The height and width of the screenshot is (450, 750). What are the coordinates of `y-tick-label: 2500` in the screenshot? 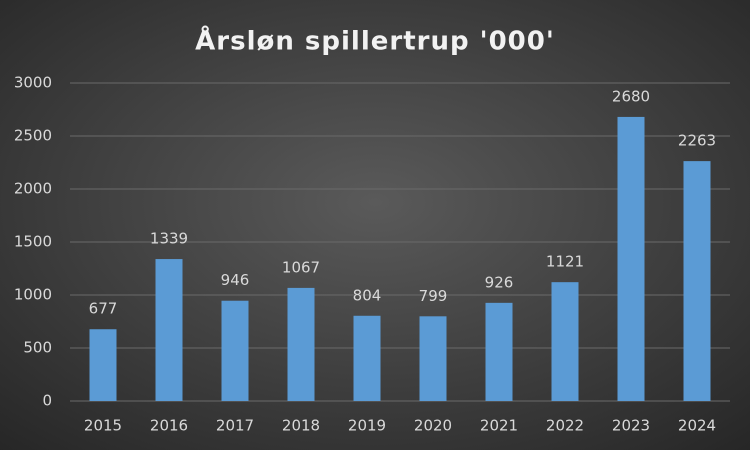 It's located at (33, 136).